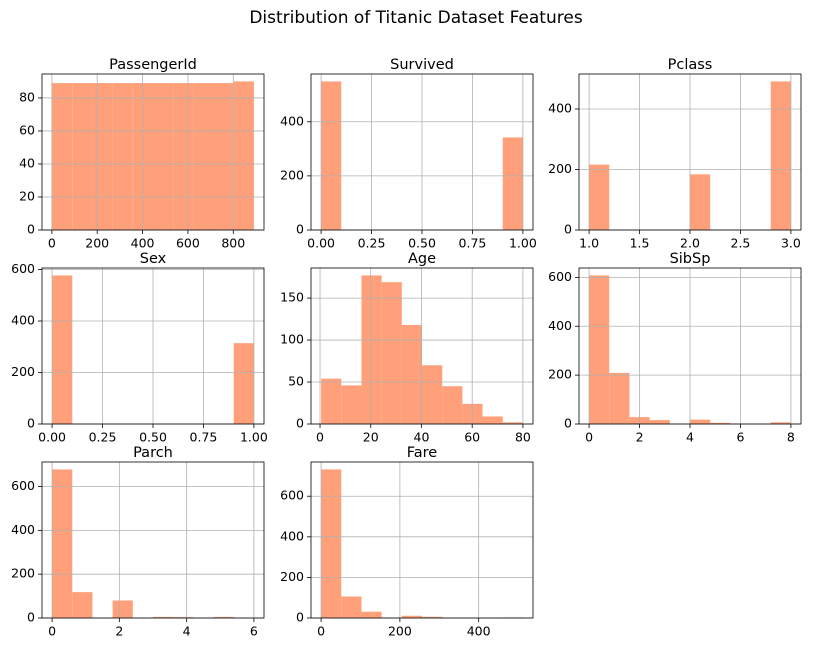 The width and height of the screenshot is (832, 656). What do you see at coordinates (153, 259) in the screenshot?
I see `subplot-title: Sex` at bounding box center [153, 259].